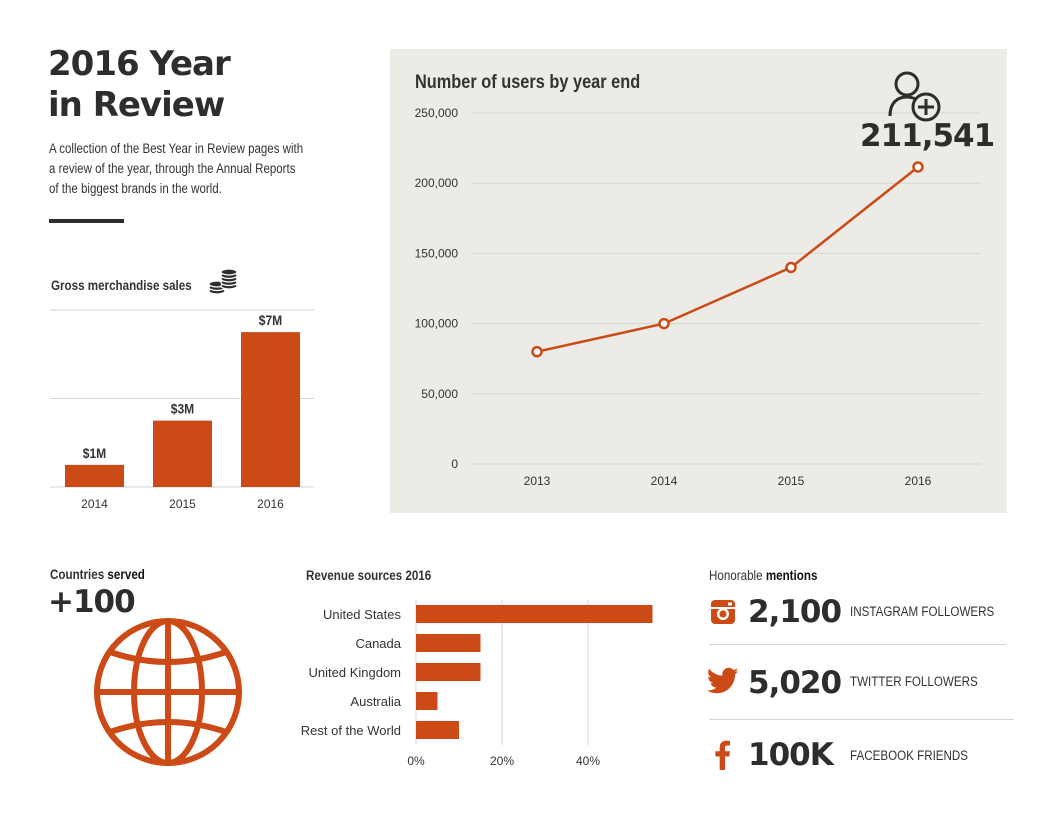 Image resolution: width=1056 pixels, height=816 pixels. What do you see at coordinates (723, 680) in the screenshot?
I see `twitter-icon` at bounding box center [723, 680].